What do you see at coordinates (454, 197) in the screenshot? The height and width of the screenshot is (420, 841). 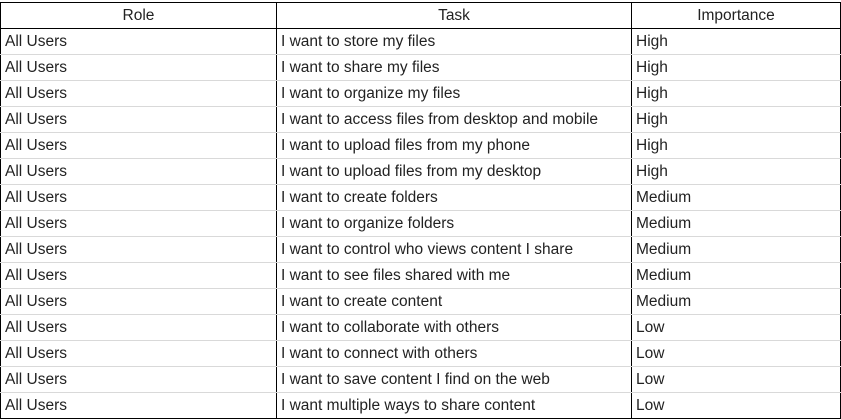 I see `task-cell: I want to create folders` at bounding box center [454, 197].